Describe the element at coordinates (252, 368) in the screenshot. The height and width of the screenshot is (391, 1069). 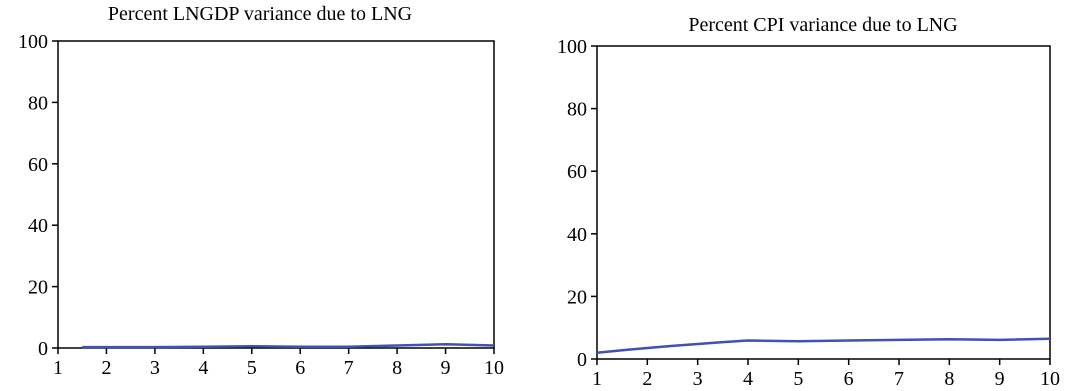
I see `left-x-tick-label: 5` at that location.